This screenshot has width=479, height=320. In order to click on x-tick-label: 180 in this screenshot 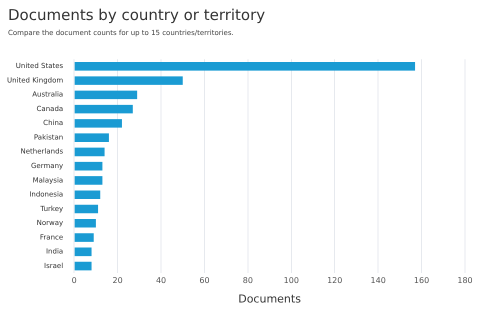, I will do `click(465, 281)`.